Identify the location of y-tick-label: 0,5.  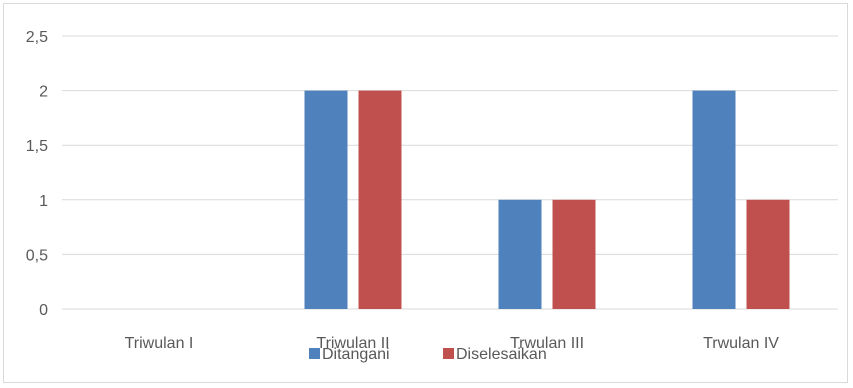
(37, 255).